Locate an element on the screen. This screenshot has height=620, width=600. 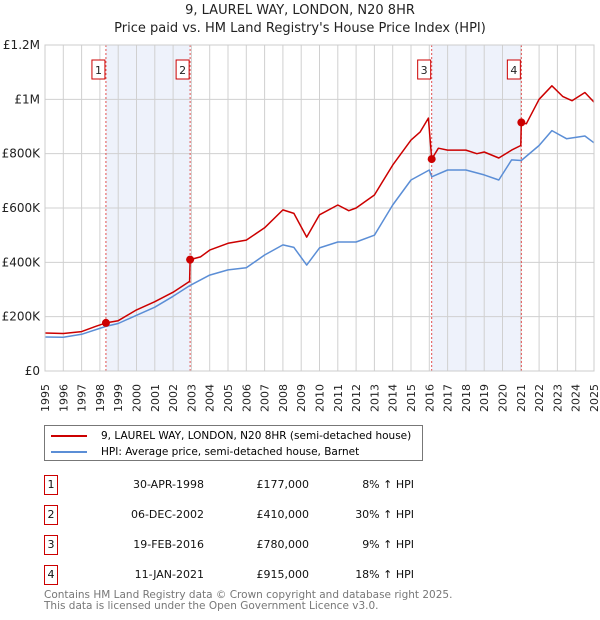
x-tick-label: 1996 is located at coordinates (63, 398).